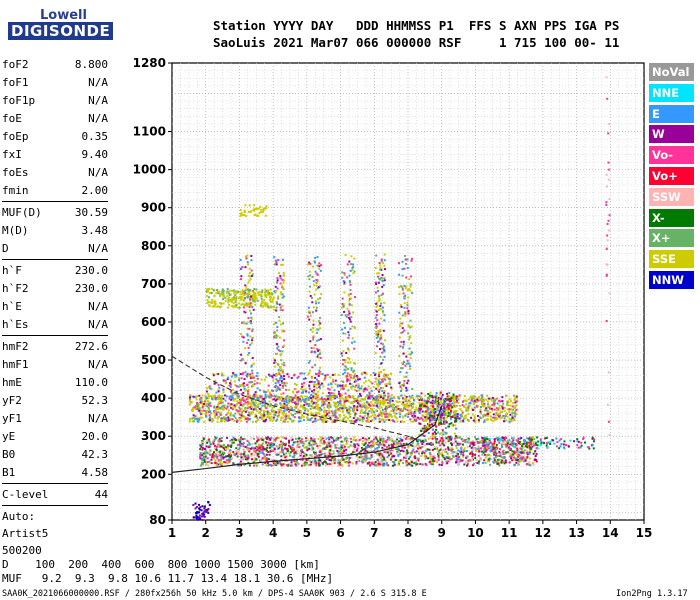  What do you see at coordinates (153, 284) in the screenshot?
I see `y-tick-label: 700` at bounding box center [153, 284].